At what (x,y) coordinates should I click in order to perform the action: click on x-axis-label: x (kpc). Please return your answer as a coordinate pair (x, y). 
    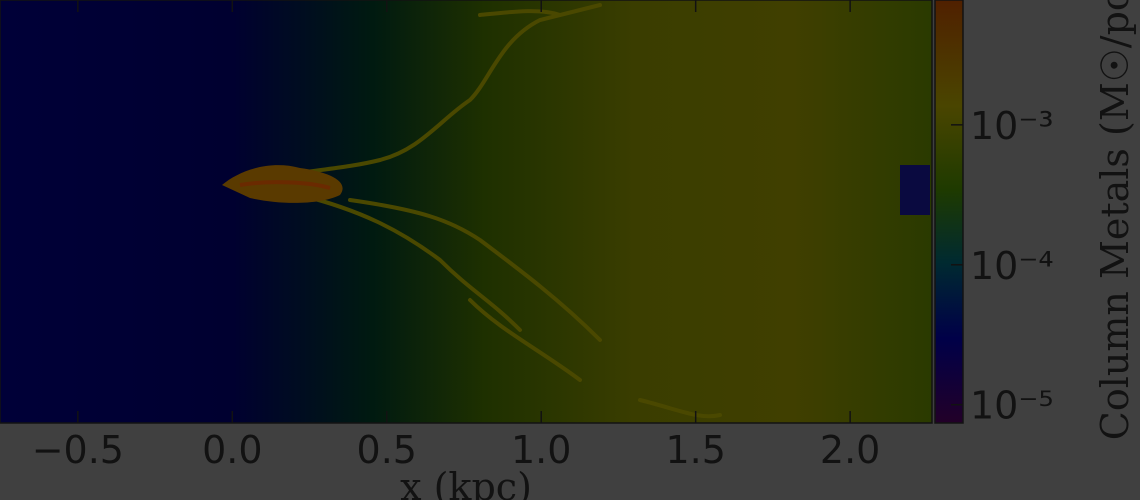
    Looking at the image, I should click on (466, 482).